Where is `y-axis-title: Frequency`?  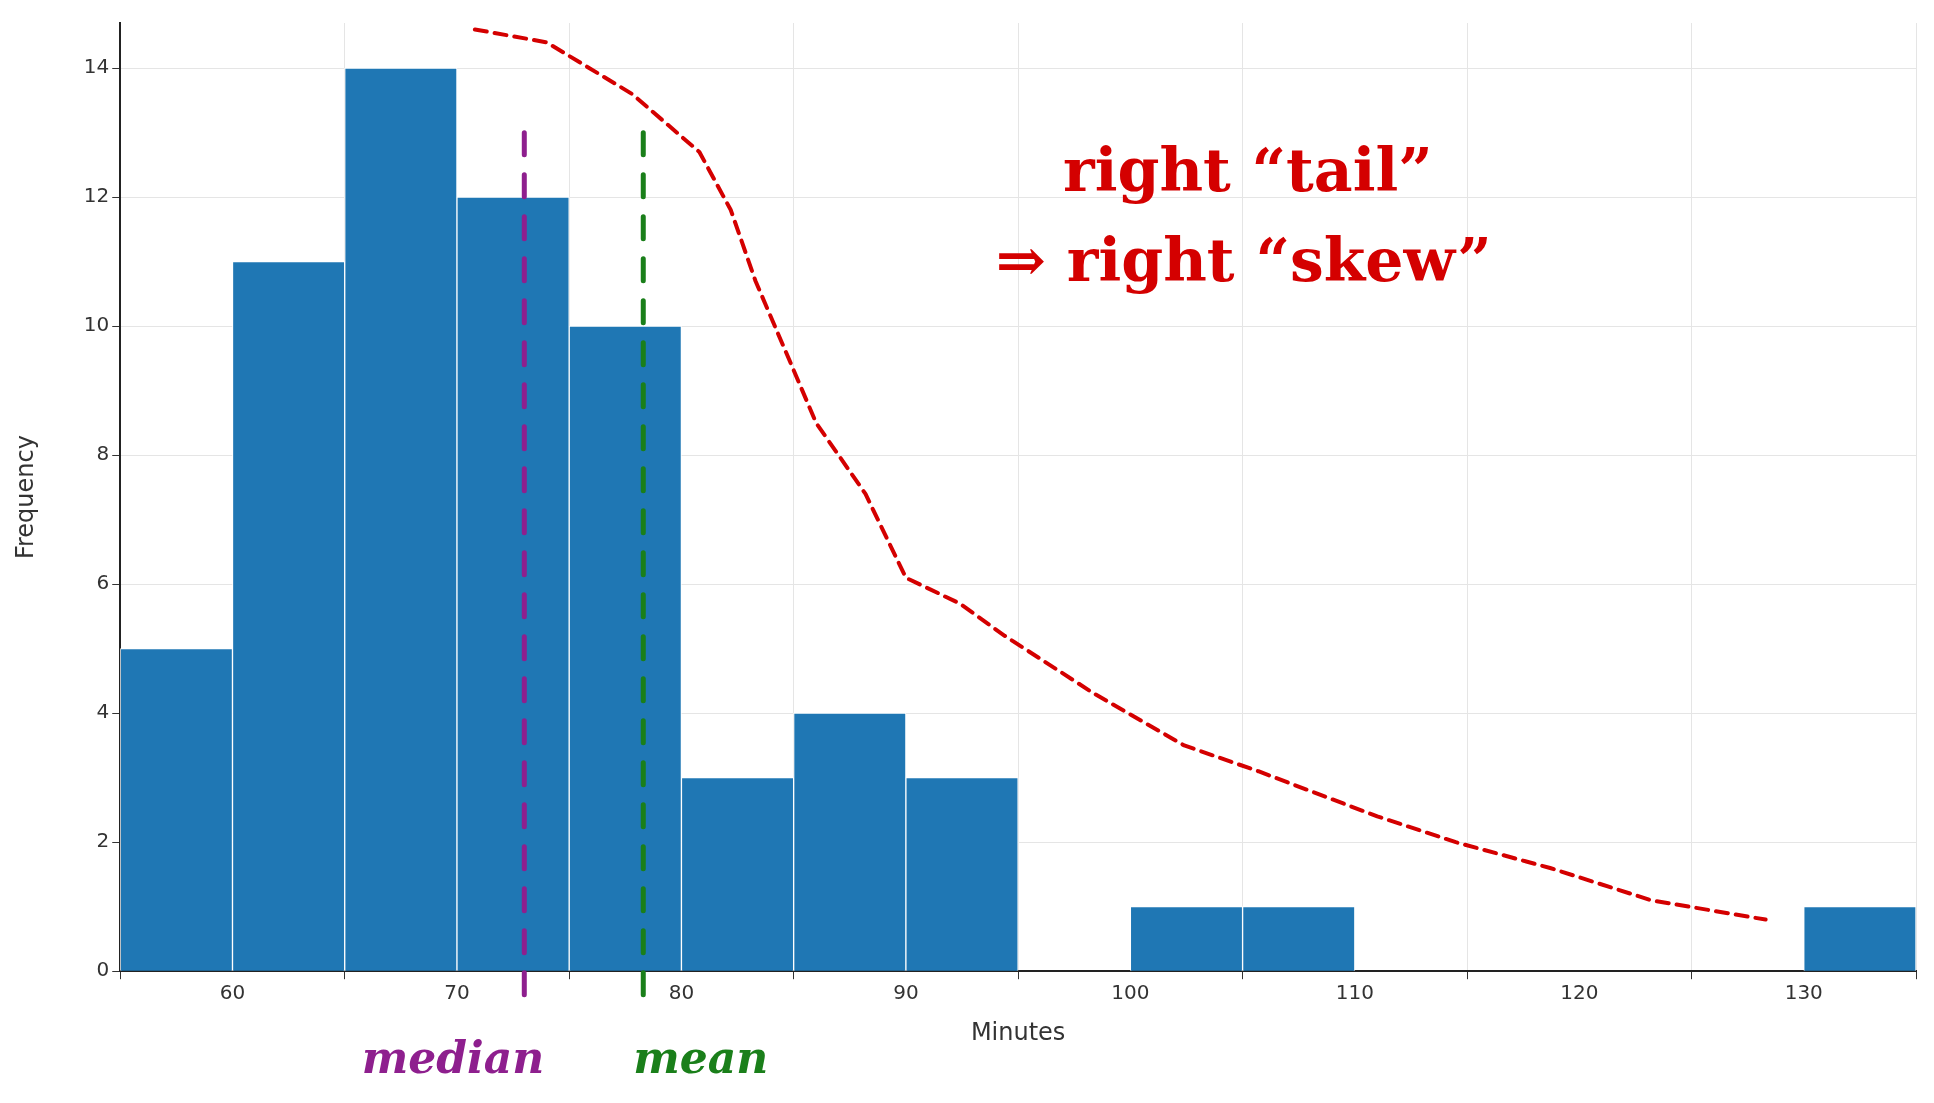 y-axis-title: Frequency is located at coordinates (24, 497).